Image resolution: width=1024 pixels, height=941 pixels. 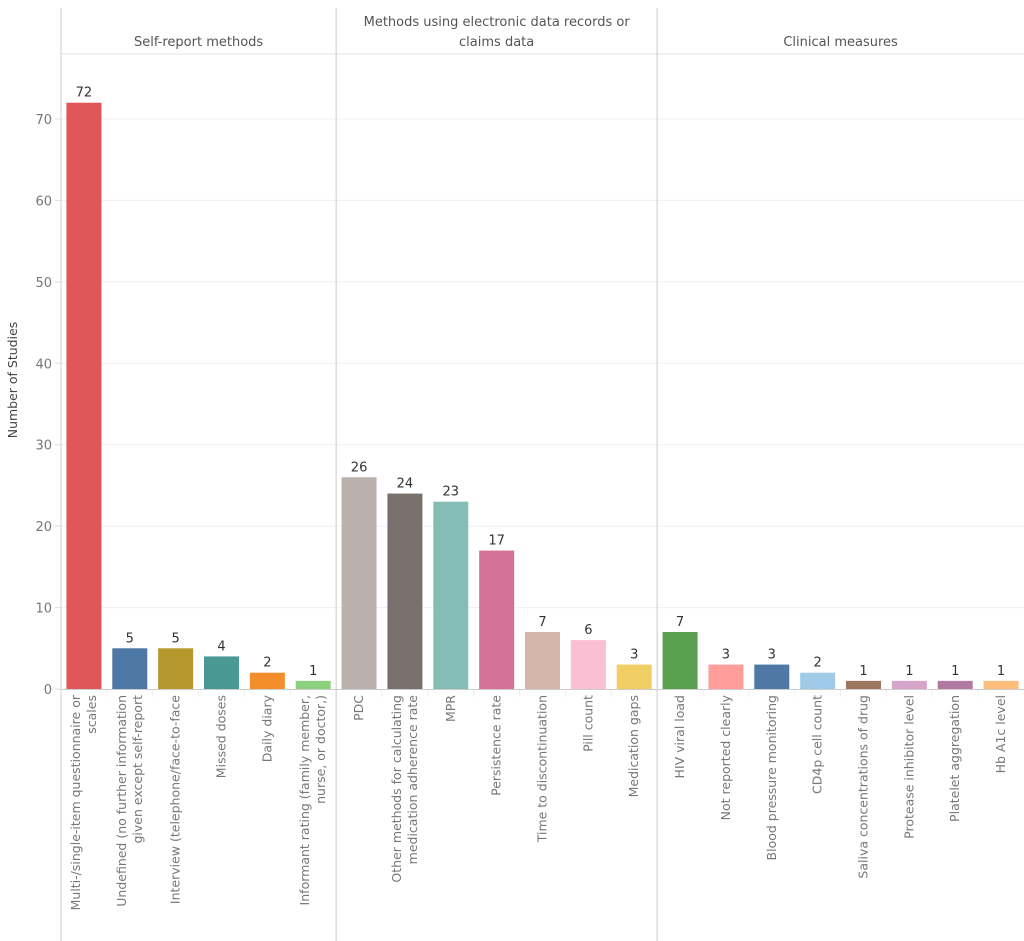 I want to click on data-label: 4, so click(x=221, y=646).